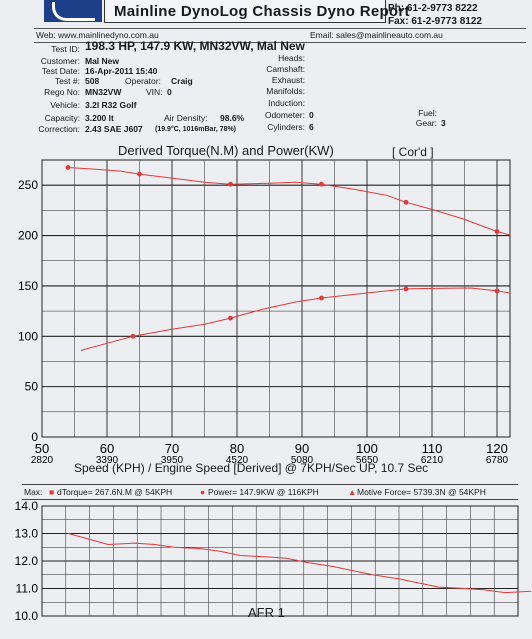  I want to click on afr-y-tick-label: 14.0, so click(27, 506).